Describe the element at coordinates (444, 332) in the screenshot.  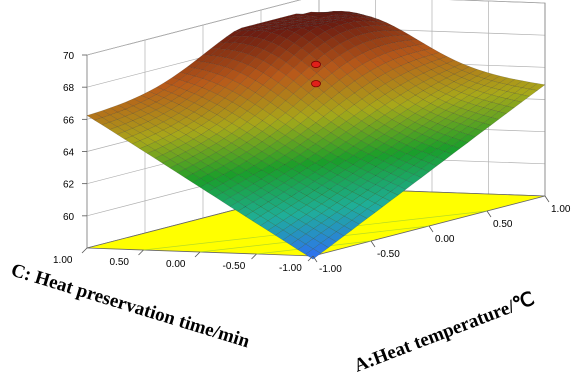
I see `x-axis-label: A:Heat temperature/℃` at that location.